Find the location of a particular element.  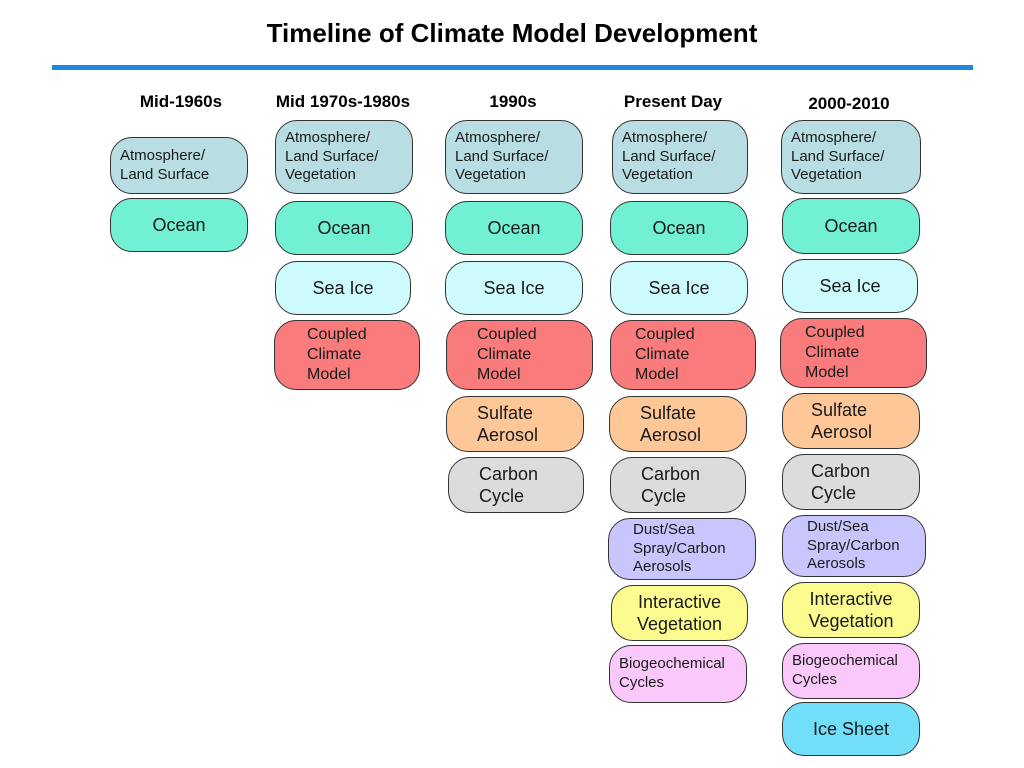

component-atmosphere-land: Atmosphere/Land Surface is located at coordinates (179, 165).